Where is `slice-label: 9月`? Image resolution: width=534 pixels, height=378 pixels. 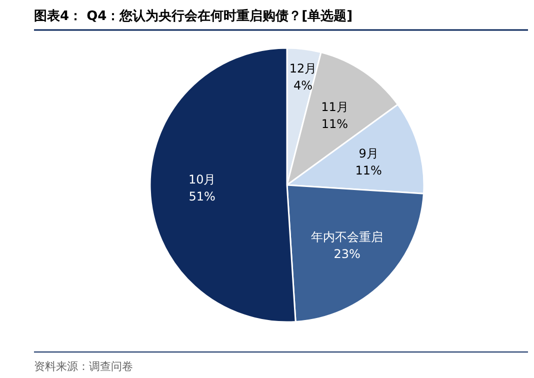 slice-label: 9月 is located at coordinates (368, 153).